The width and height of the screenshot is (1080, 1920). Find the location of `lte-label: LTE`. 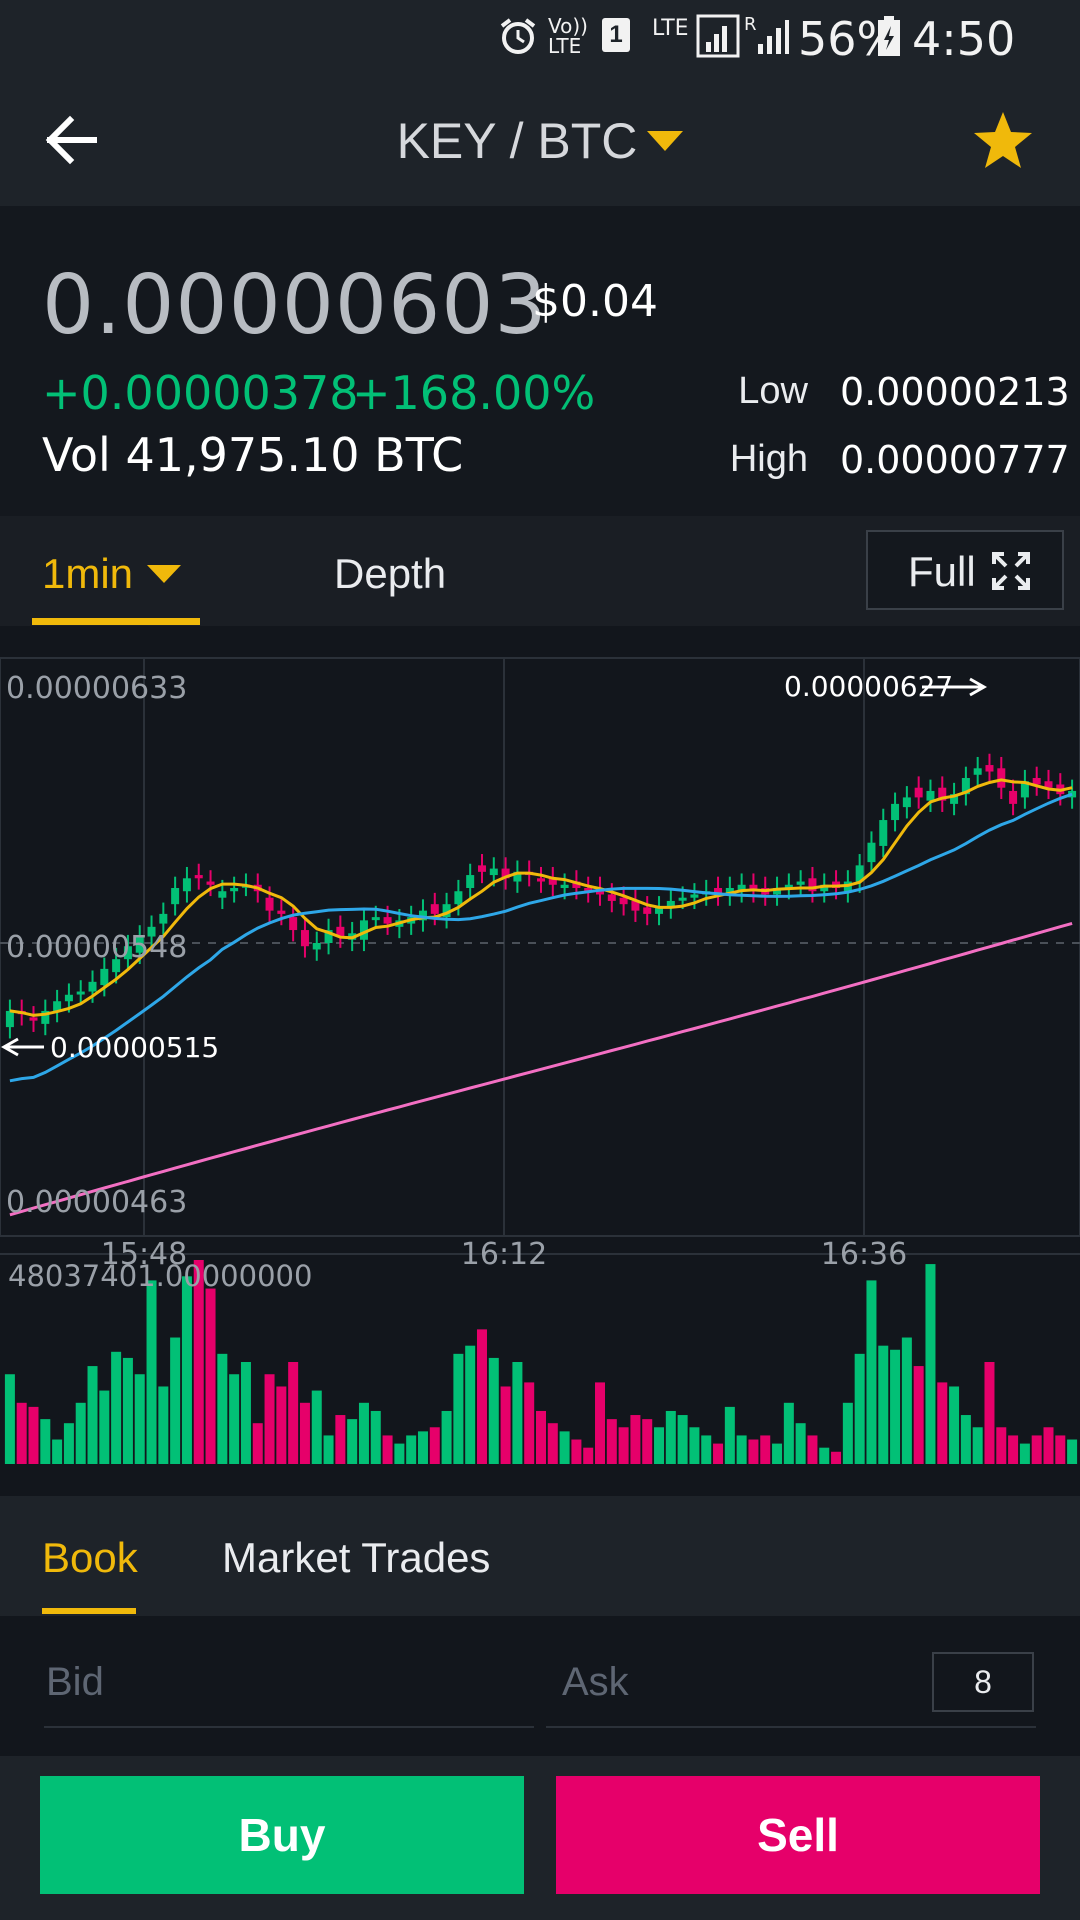

lte-label: LTE is located at coordinates (670, 28).